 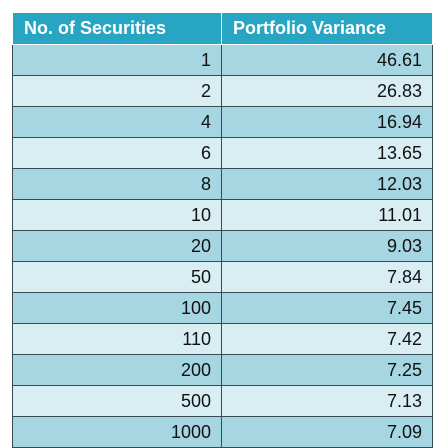 I want to click on cell-variance: 9.03, so click(x=327, y=246).